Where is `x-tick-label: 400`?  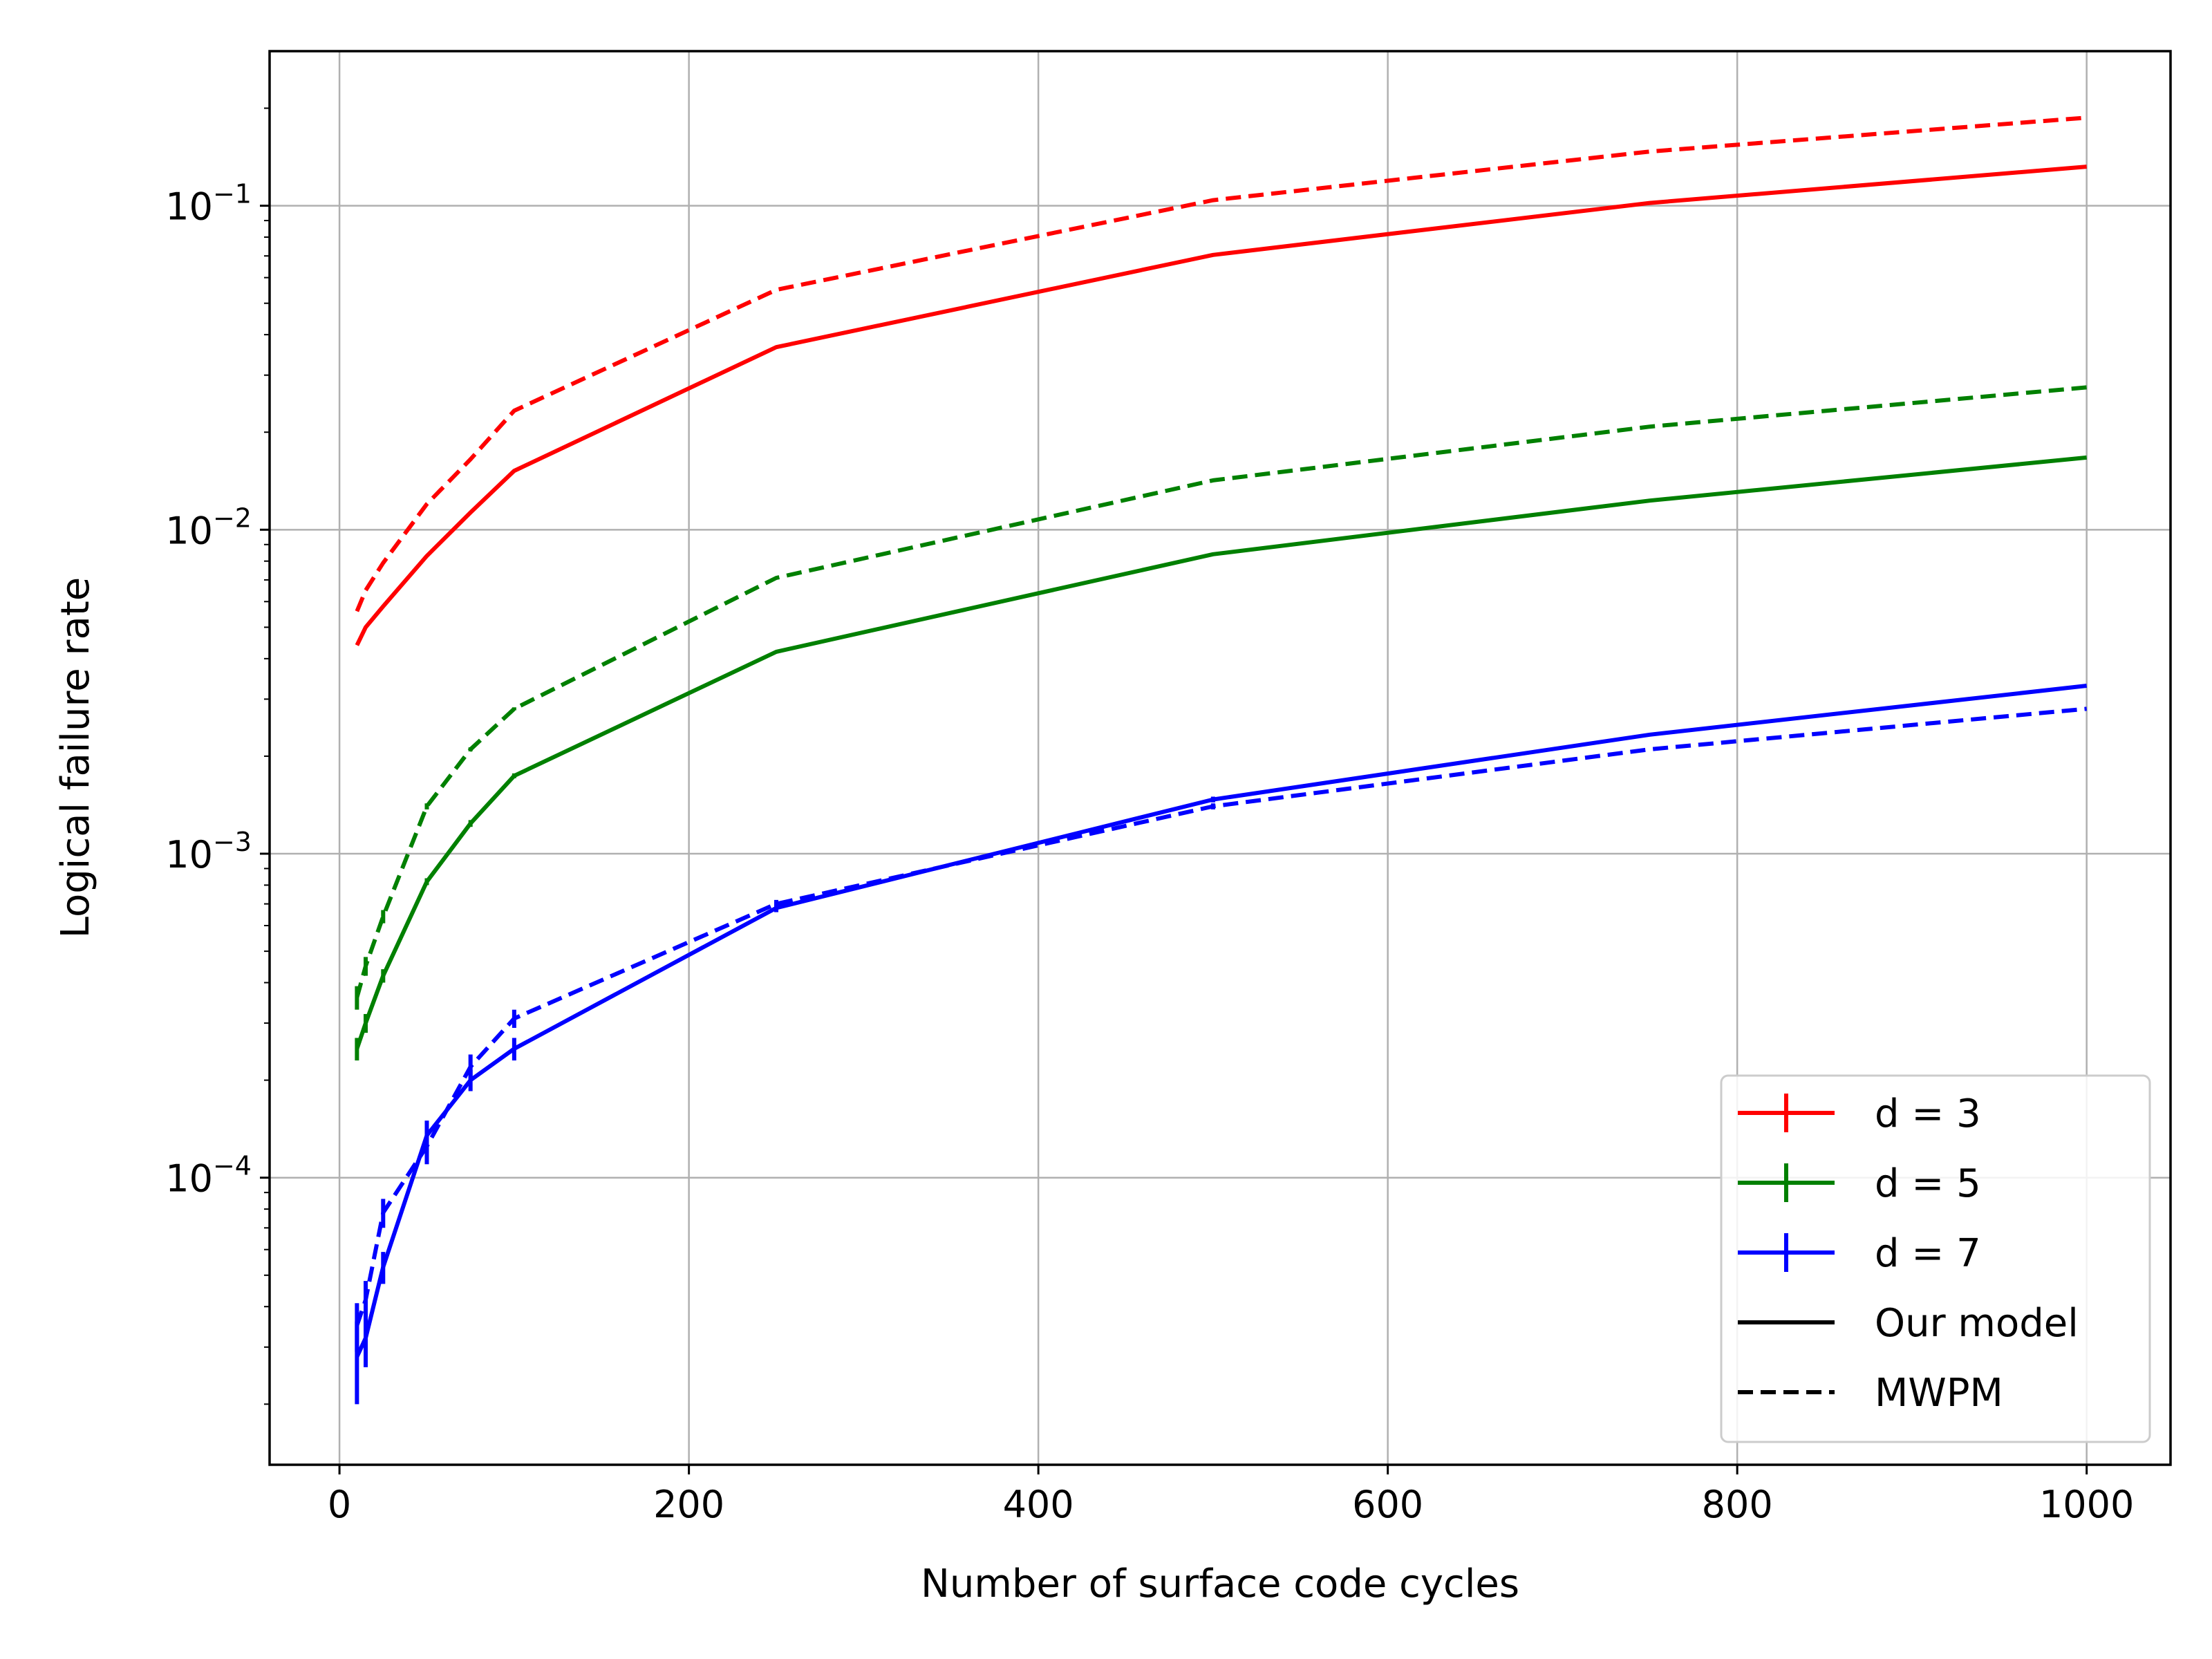
x-tick-label: 400 is located at coordinates (1038, 1504).